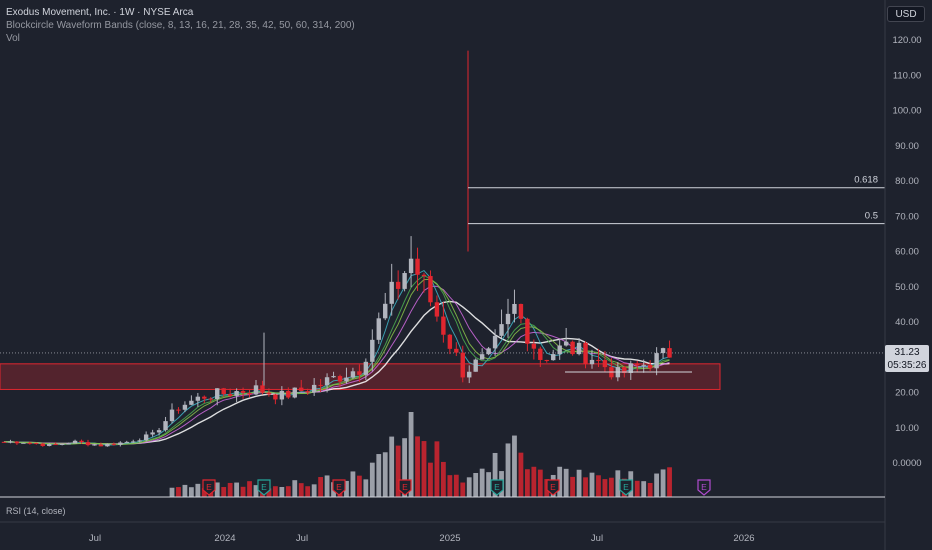 The width and height of the screenshot is (932, 550). What do you see at coordinates (906, 14) in the screenshot?
I see `currency-button: USD` at bounding box center [906, 14].